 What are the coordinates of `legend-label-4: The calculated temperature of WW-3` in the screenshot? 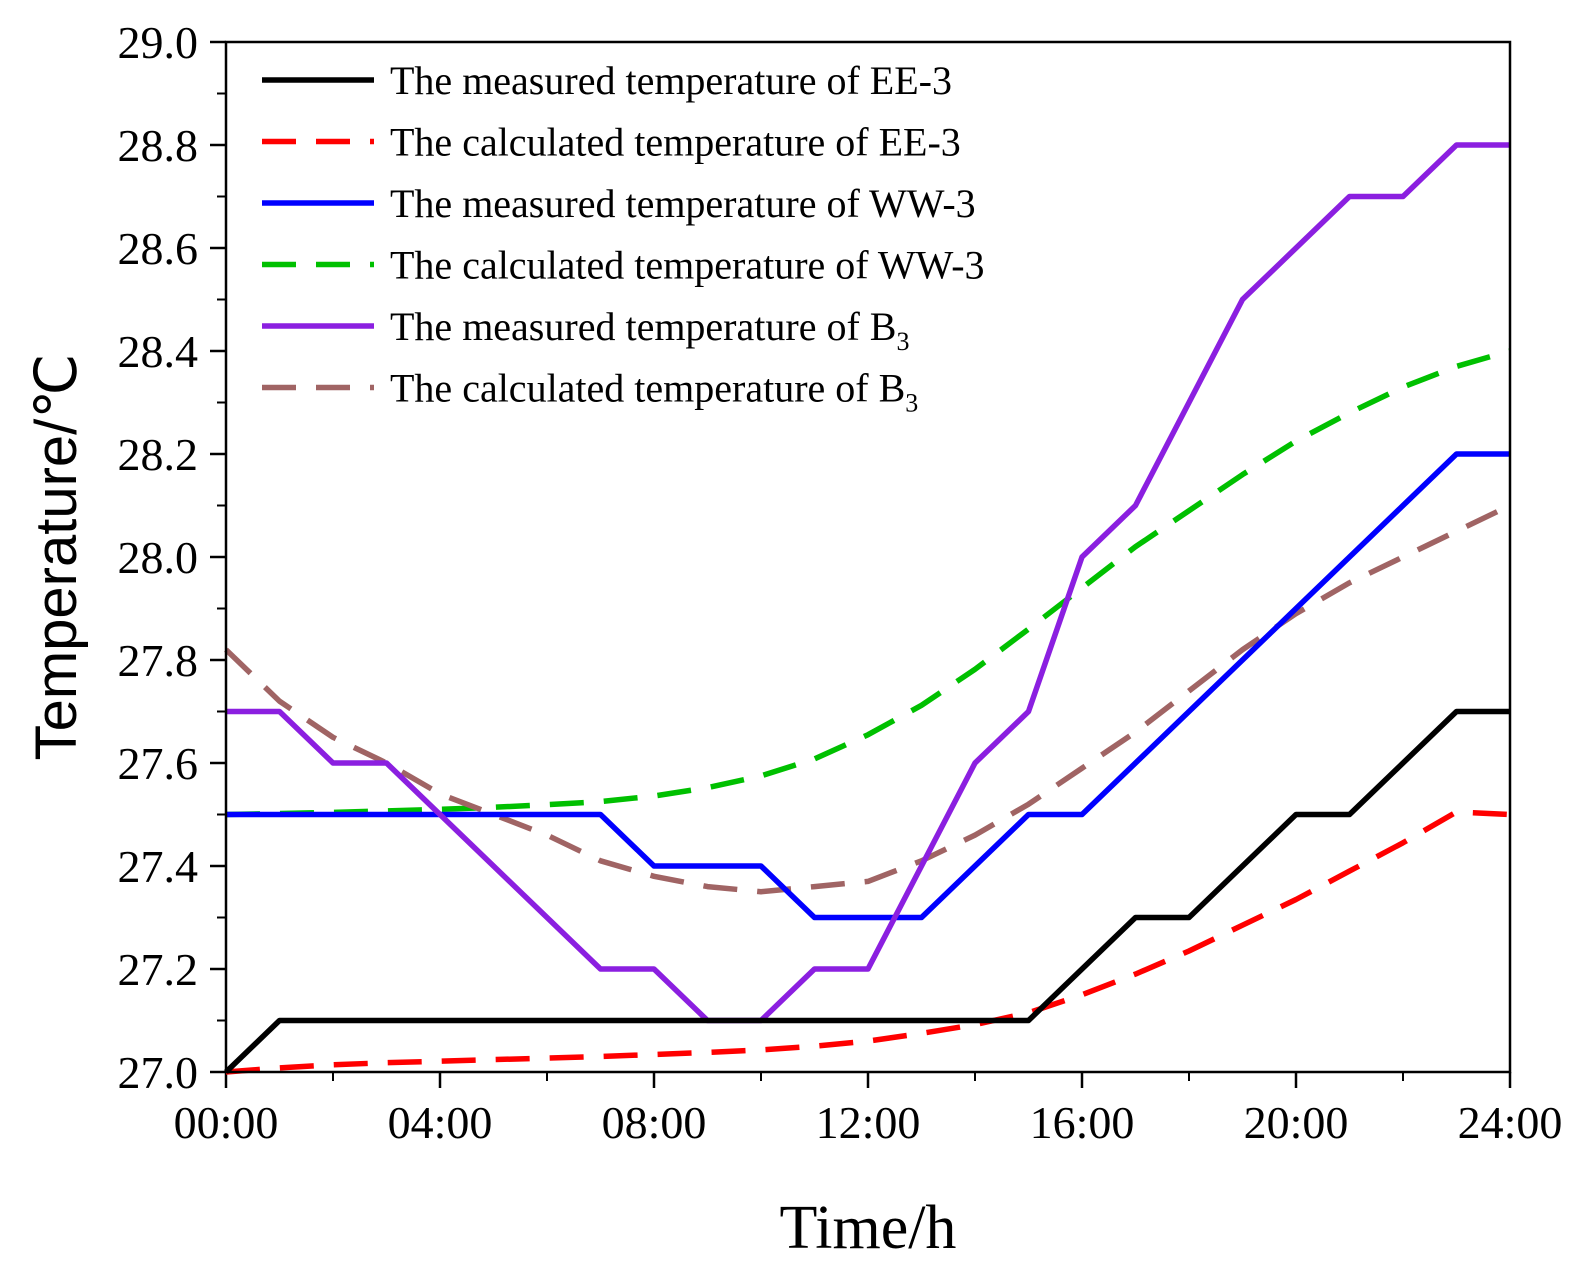 It's located at (687, 265).